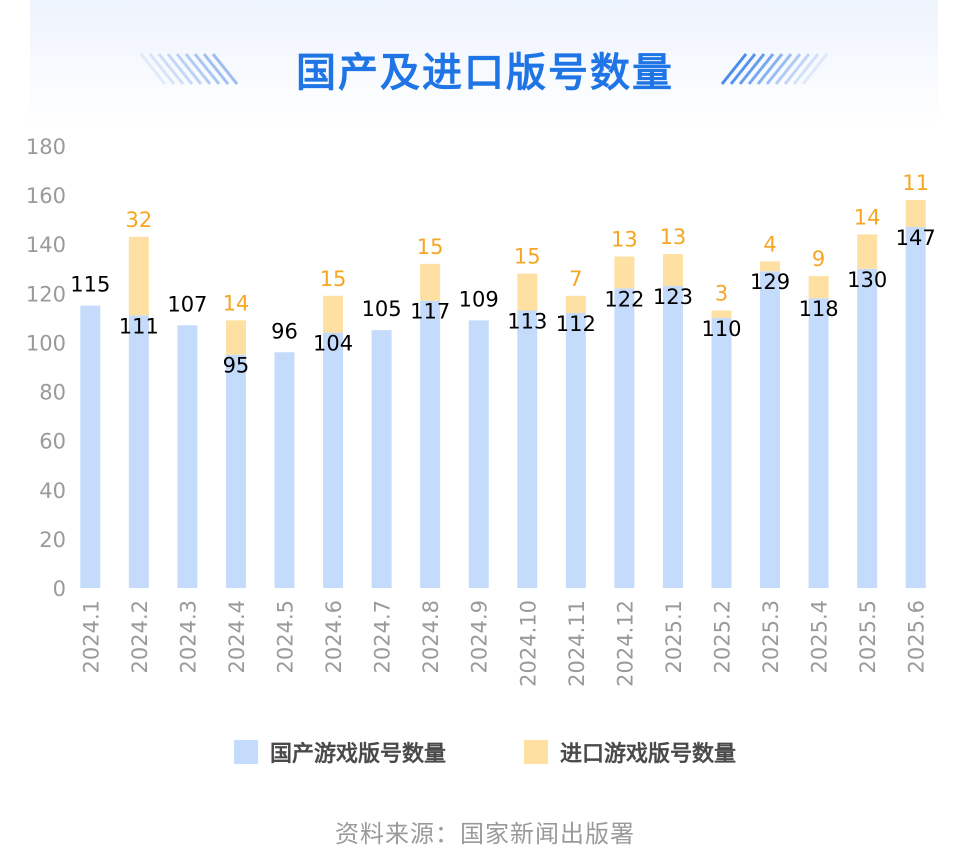  I want to click on y-tick-label: 20, so click(52, 540).